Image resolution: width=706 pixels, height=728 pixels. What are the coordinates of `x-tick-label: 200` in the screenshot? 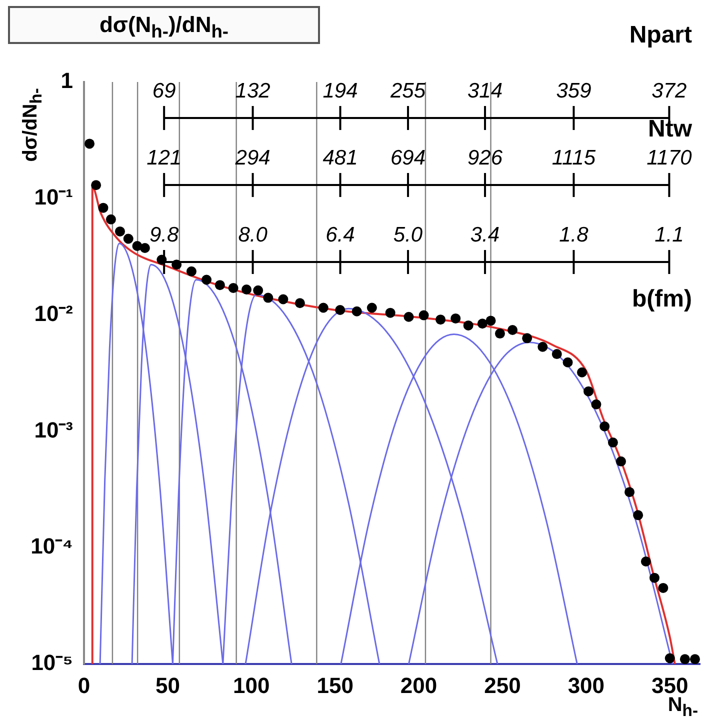 It's located at (419, 685).